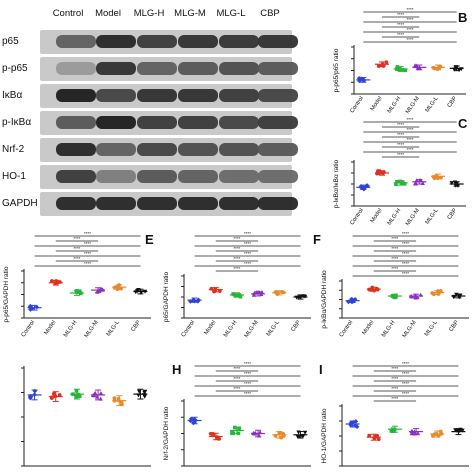 This screenshot has width=474, height=474. What do you see at coordinates (15, 68) in the screenshot?
I see `blot-row-label: p-p65` at bounding box center [15, 68].